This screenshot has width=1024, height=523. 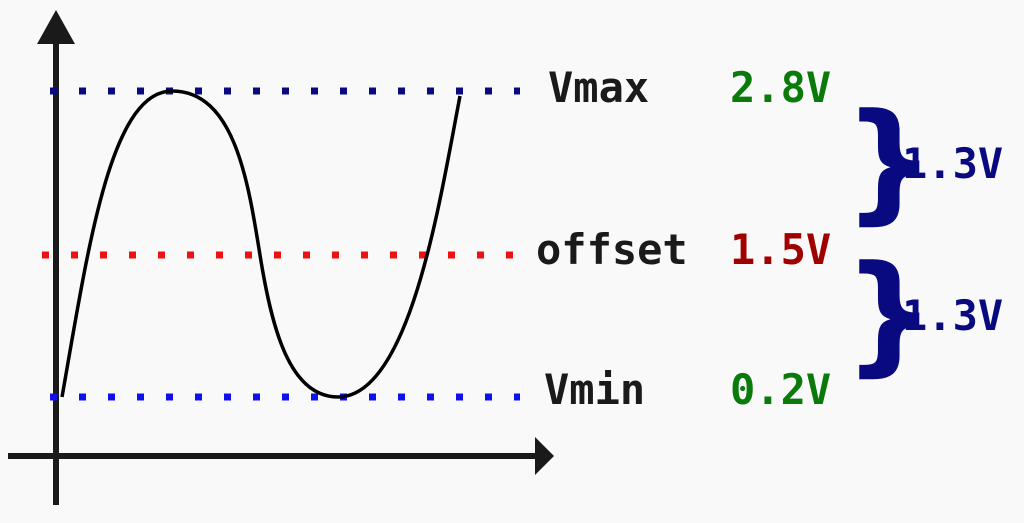 What do you see at coordinates (56, 27) in the screenshot?
I see `y-axis-arrow` at bounding box center [56, 27].